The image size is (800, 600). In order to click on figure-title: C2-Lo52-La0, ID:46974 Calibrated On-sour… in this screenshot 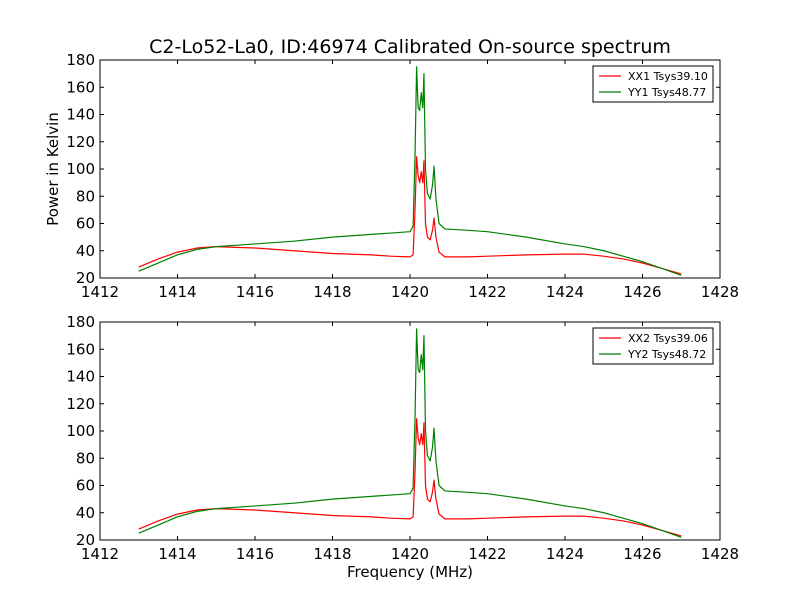, I will do `click(410, 47)`.